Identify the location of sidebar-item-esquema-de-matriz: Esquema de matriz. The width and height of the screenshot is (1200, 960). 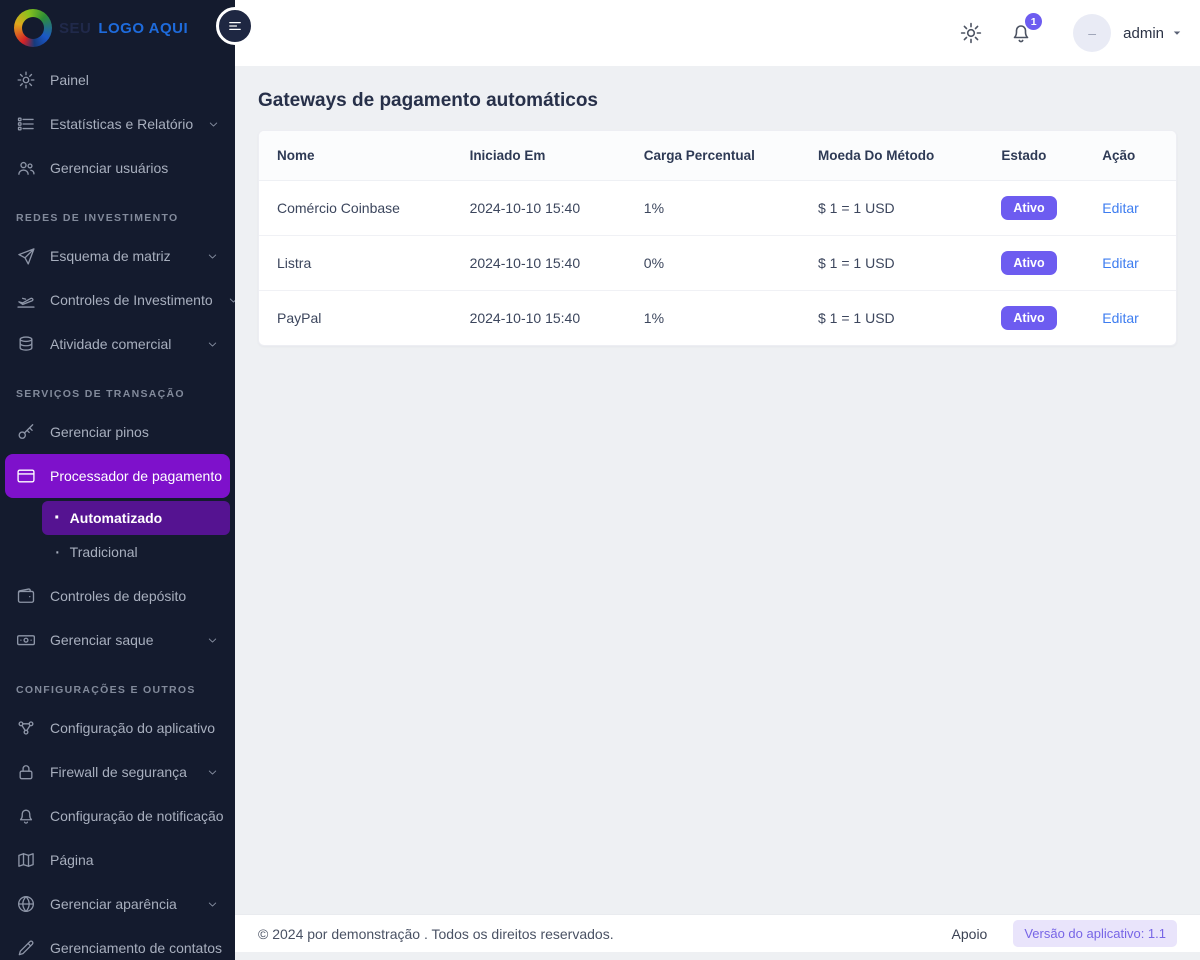
(117, 256).